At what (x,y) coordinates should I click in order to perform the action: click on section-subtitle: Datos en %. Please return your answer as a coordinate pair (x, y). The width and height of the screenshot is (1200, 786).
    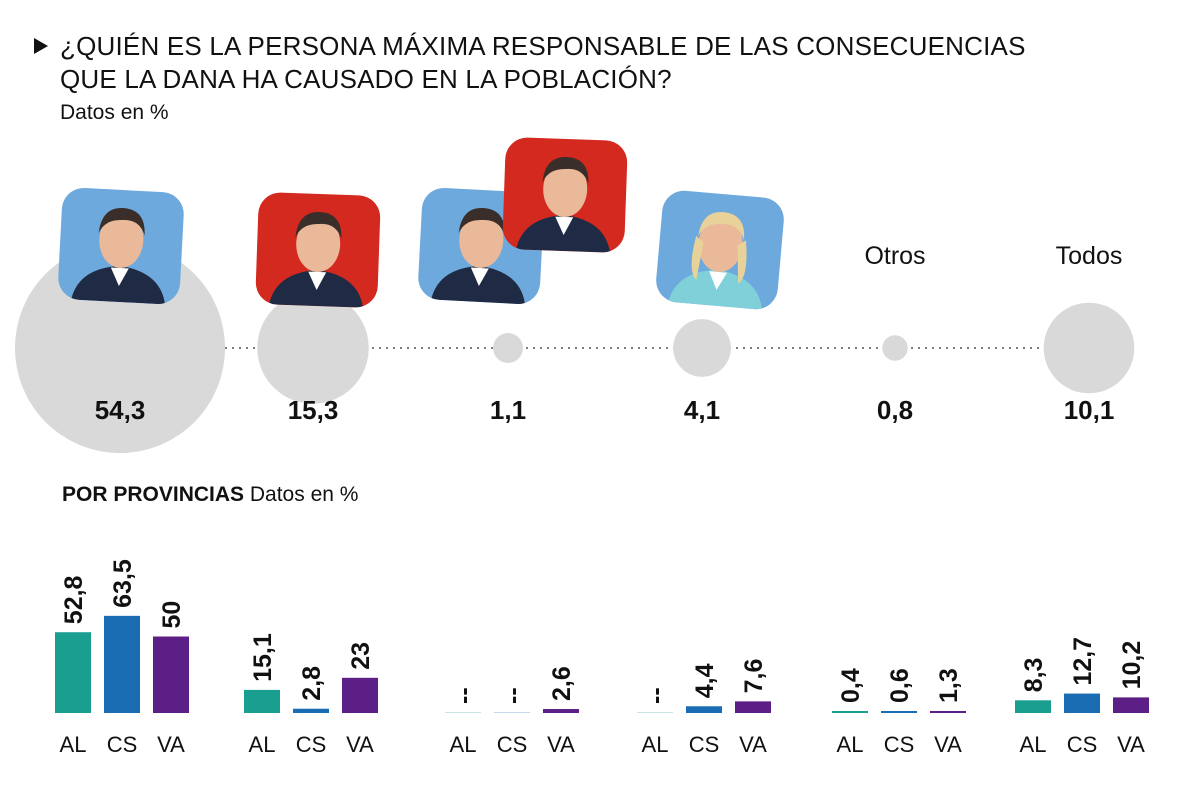
    Looking at the image, I should click on (304, 494).